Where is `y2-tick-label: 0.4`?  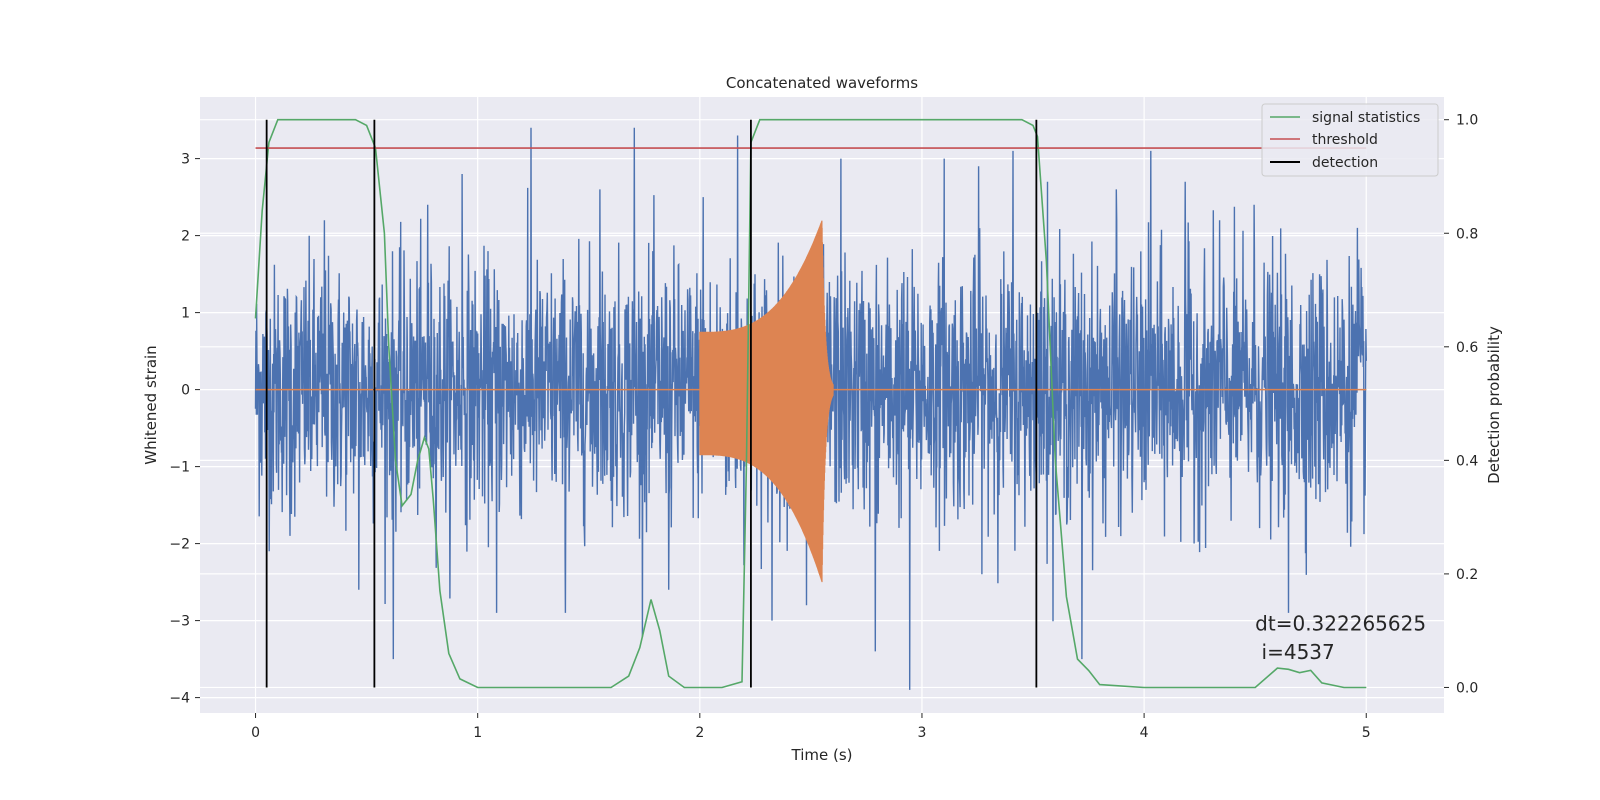
y2-tick-label: 0.4 is located at coordinates (1467, 461).